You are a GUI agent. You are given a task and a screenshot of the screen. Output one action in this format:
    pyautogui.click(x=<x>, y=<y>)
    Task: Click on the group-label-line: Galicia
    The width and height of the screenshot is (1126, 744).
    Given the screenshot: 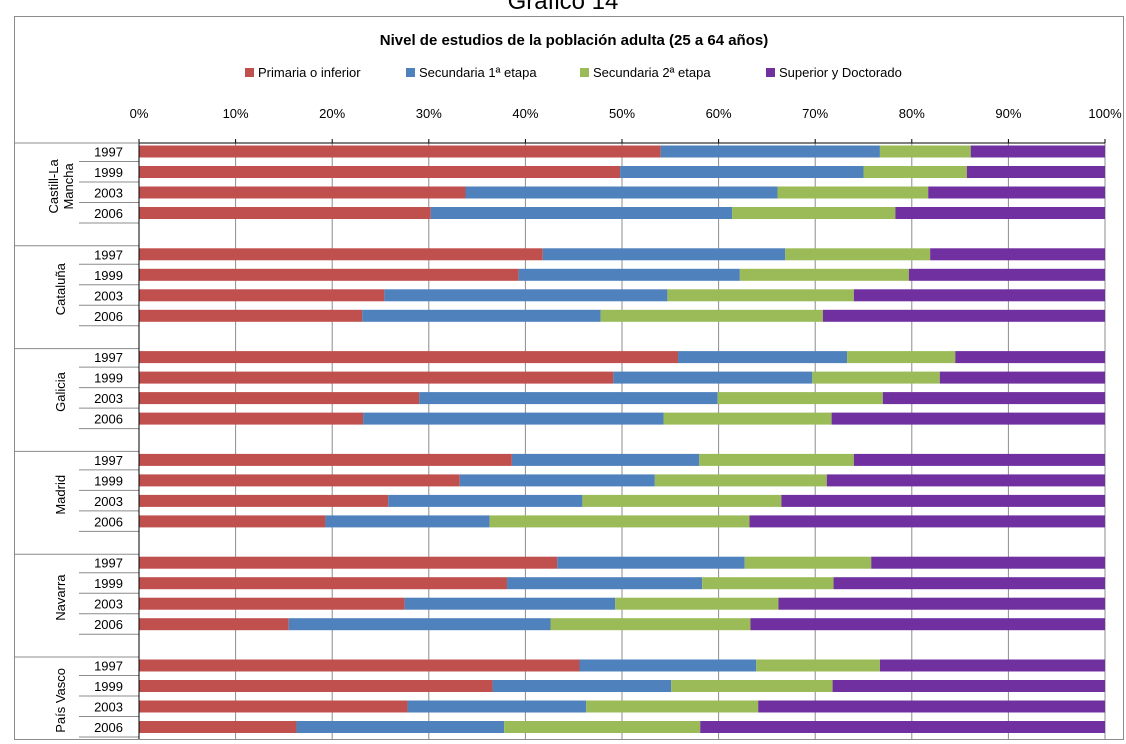 What is the action you would take?
    pyautogui.click(x=60, y=391)
    